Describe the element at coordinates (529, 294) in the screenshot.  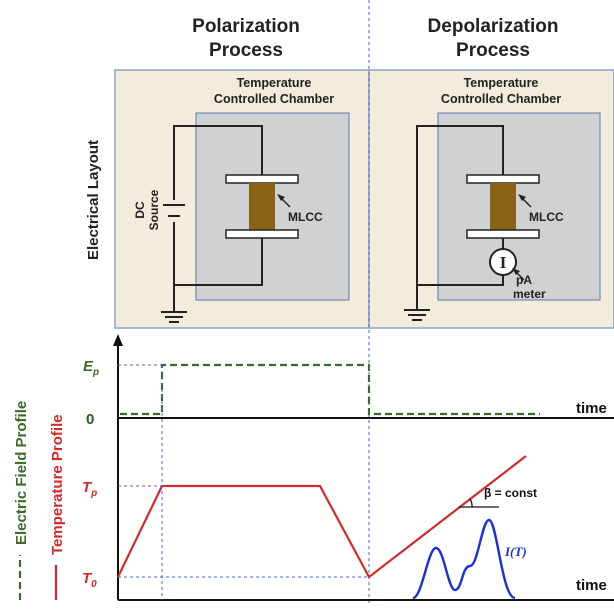
I see `pa-meter-label-line2: meter` at that location.